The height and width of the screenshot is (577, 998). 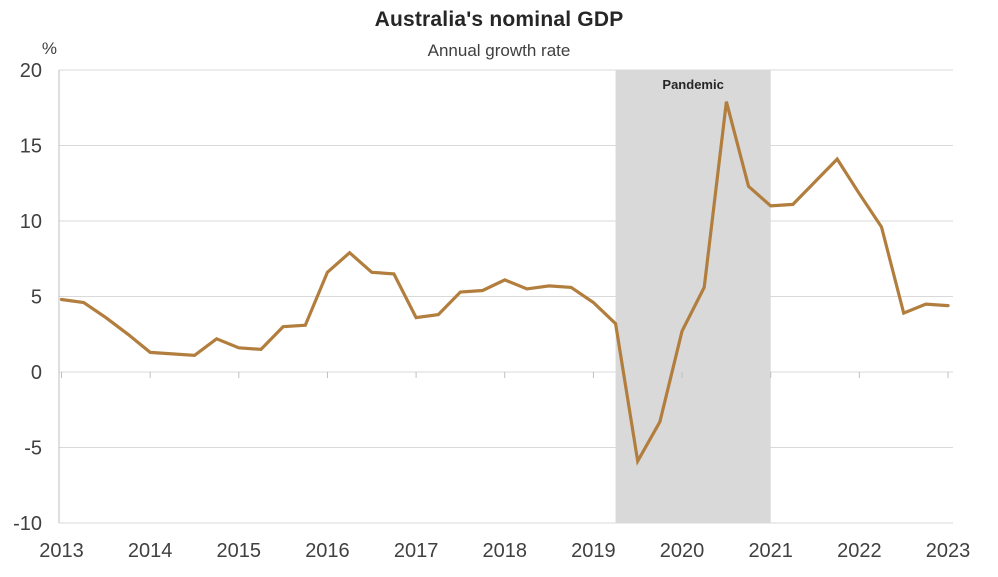 What do you see at coordinates (150, 551) in the screenshot?
I see `x-tick-label-2014: 2014` at bounding box center [150, 551].